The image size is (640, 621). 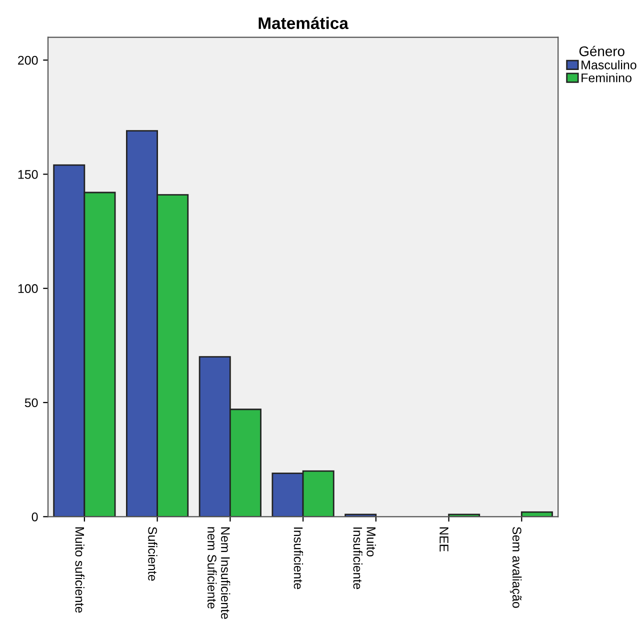 What do you see at coordinates (153, 553) in the screenshot?
I see `x-tick-label: Suficiente` at bounding box center [153, 553].